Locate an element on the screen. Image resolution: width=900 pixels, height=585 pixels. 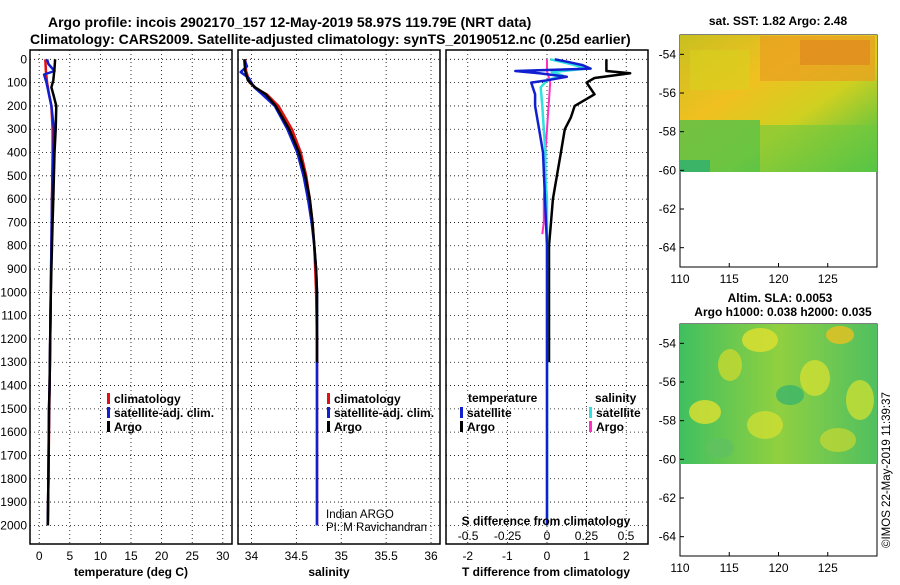
difference-xlabel: T difference from climatology is located at coordinates (546, 572).